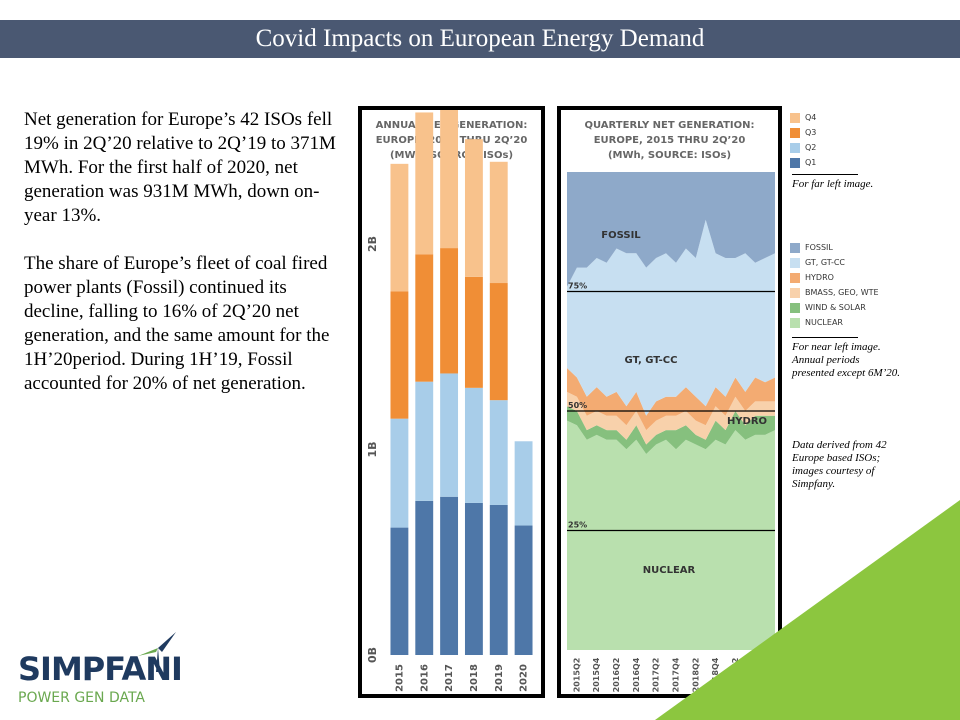 This screenshot has height=720, width=960. Describe the element at coordinates (819, 247) in the screenshot. I see `legend-label: FOSSIL` at that location.